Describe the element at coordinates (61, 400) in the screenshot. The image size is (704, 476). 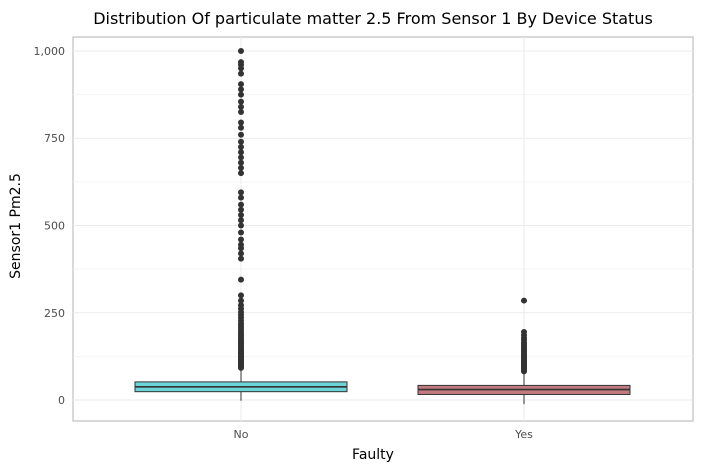
I see `y-tick-label: 0` at that location.